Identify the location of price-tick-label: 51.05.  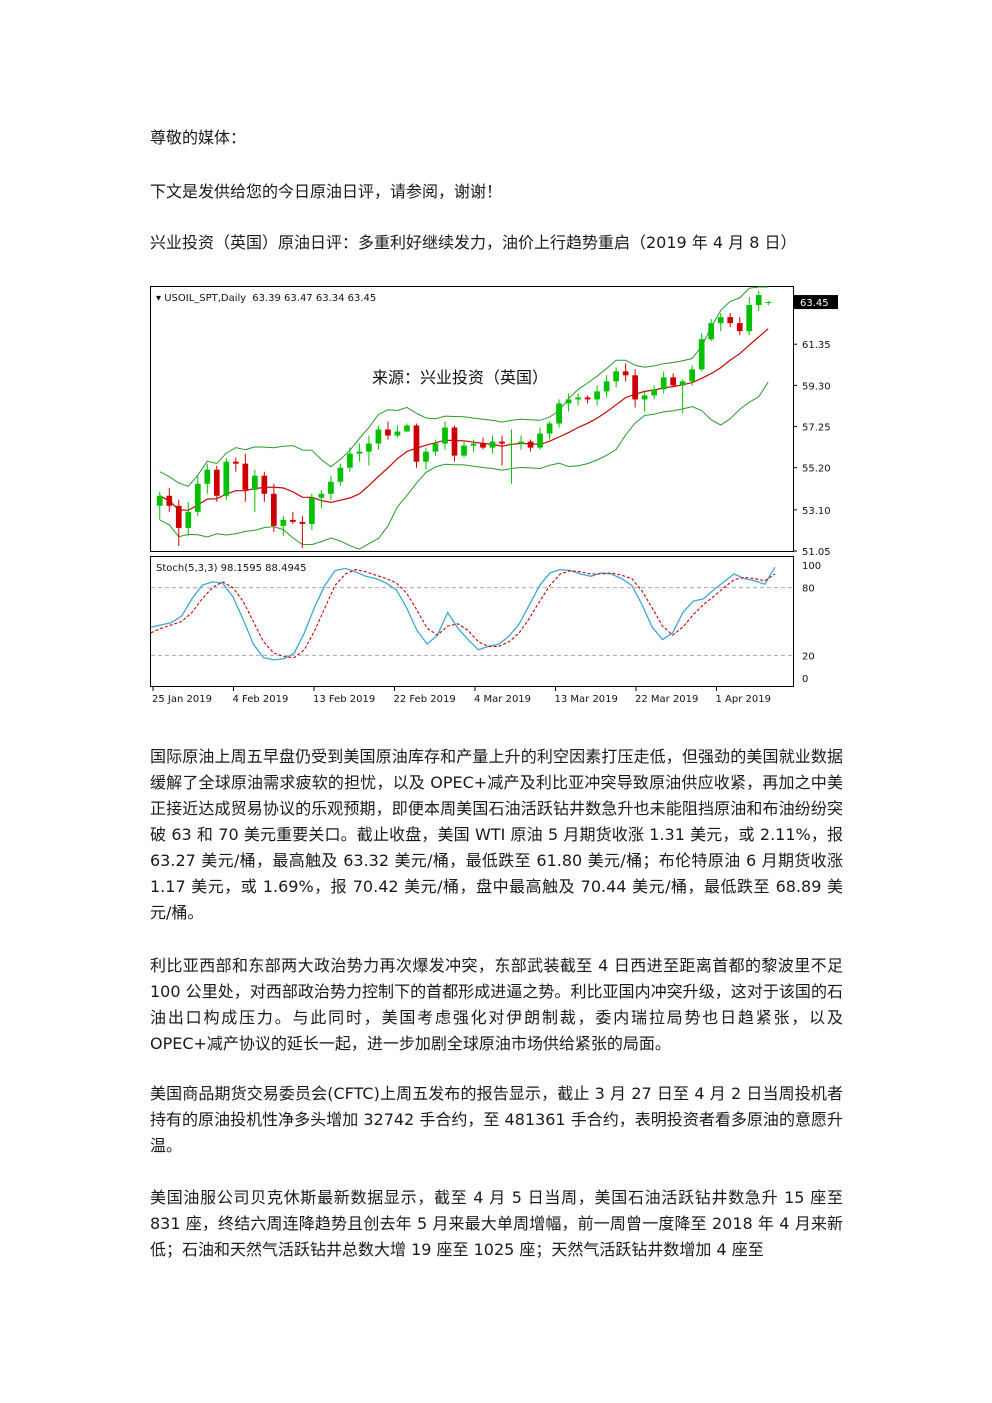
(816, 552).